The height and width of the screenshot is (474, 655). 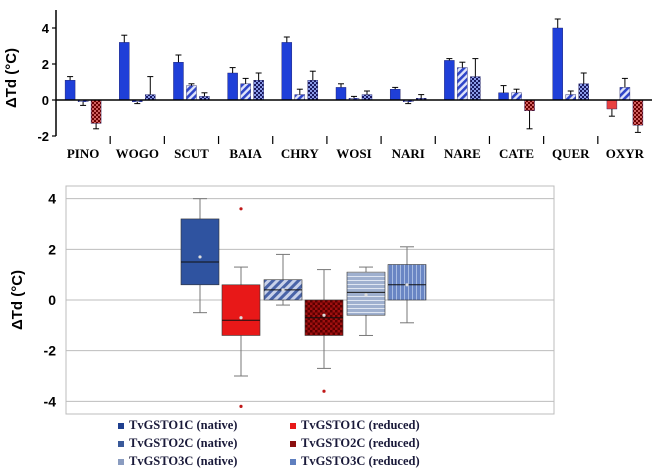 I want to click on top-category-label: CATE, so click(x=516, y=153).